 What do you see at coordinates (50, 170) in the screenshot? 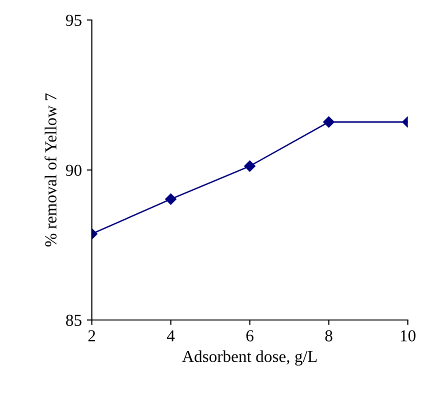
I see `y-axis-title: % removal of Yellow 7` at bounding box center [50, 170].